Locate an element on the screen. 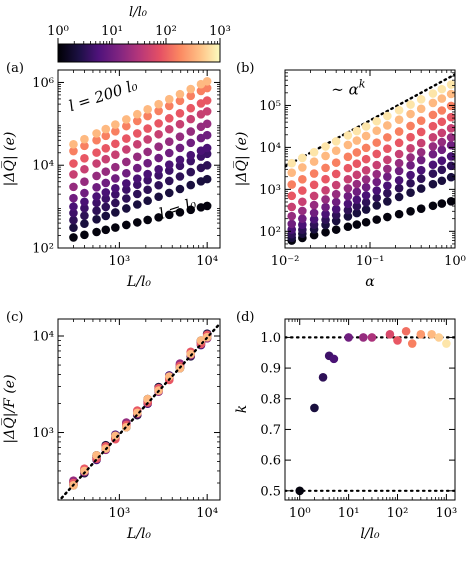 The width and height of the screenshot is (468, 561). y-tick-label: 0.9 is located at coordinates (270, 369).